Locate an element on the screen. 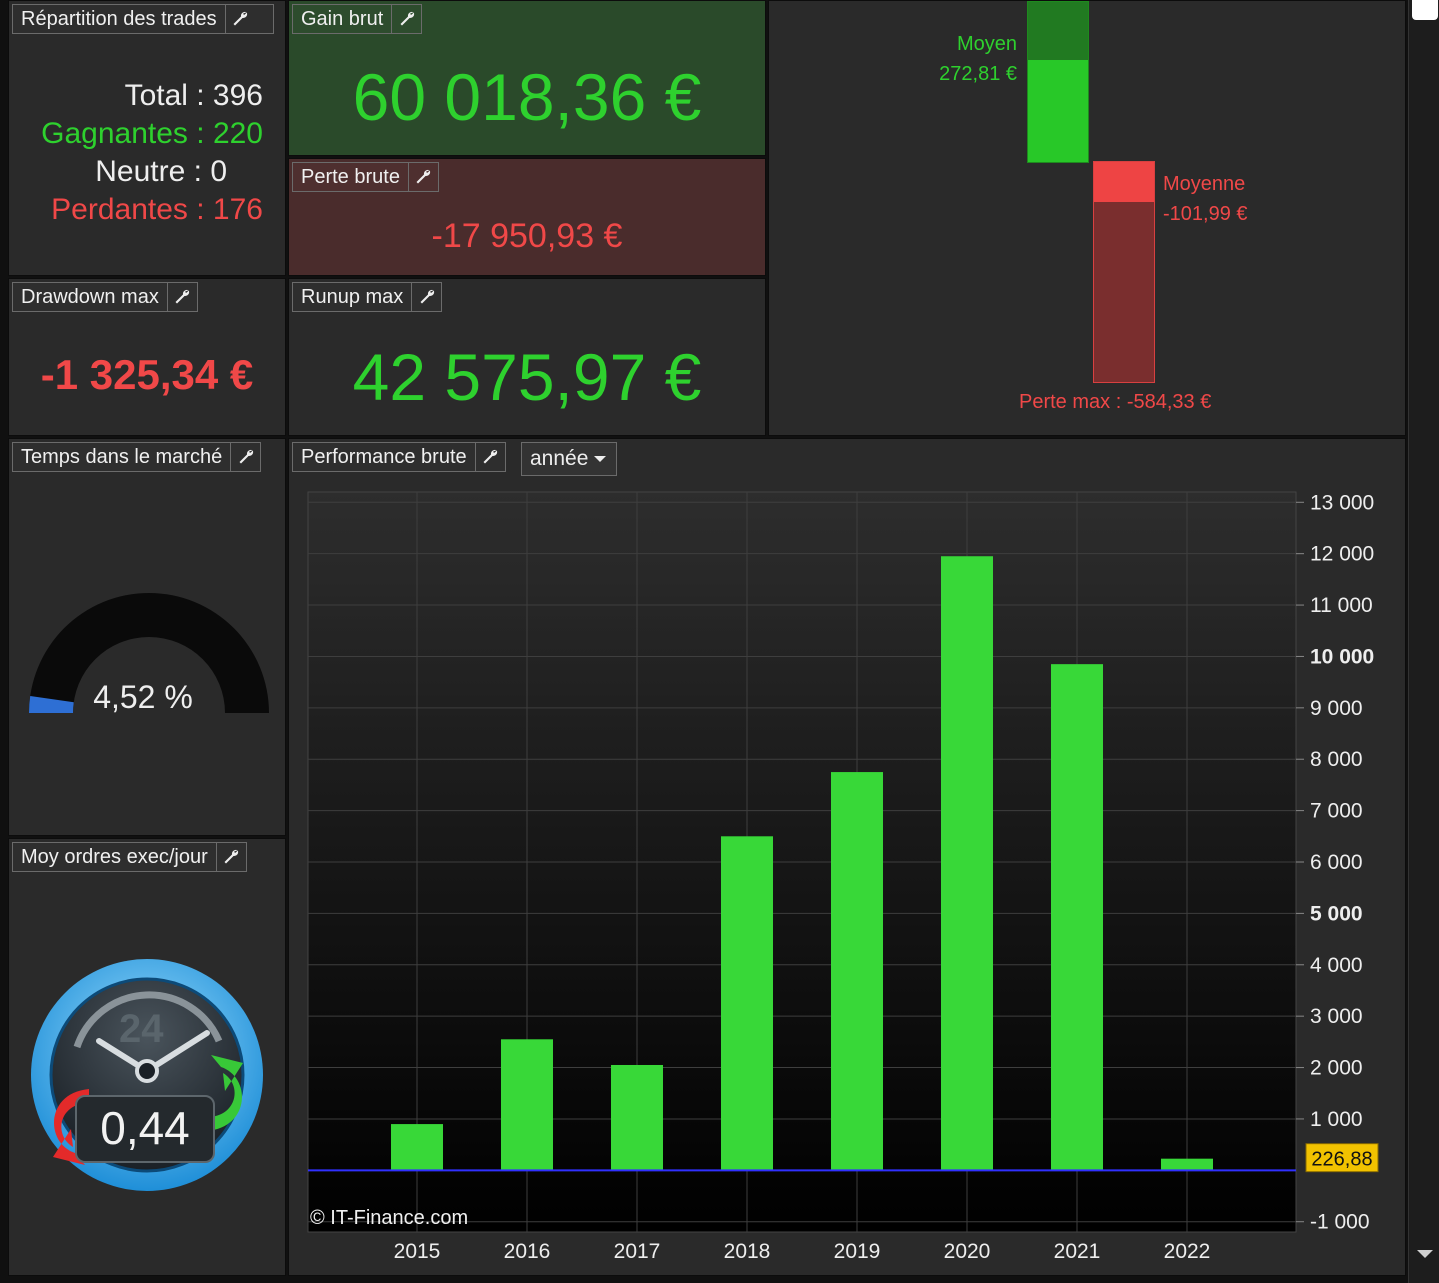 This screenshot has height=1283, width=1439. losing-trades: Perdantes : 176 is located at coordinates (157, 209).